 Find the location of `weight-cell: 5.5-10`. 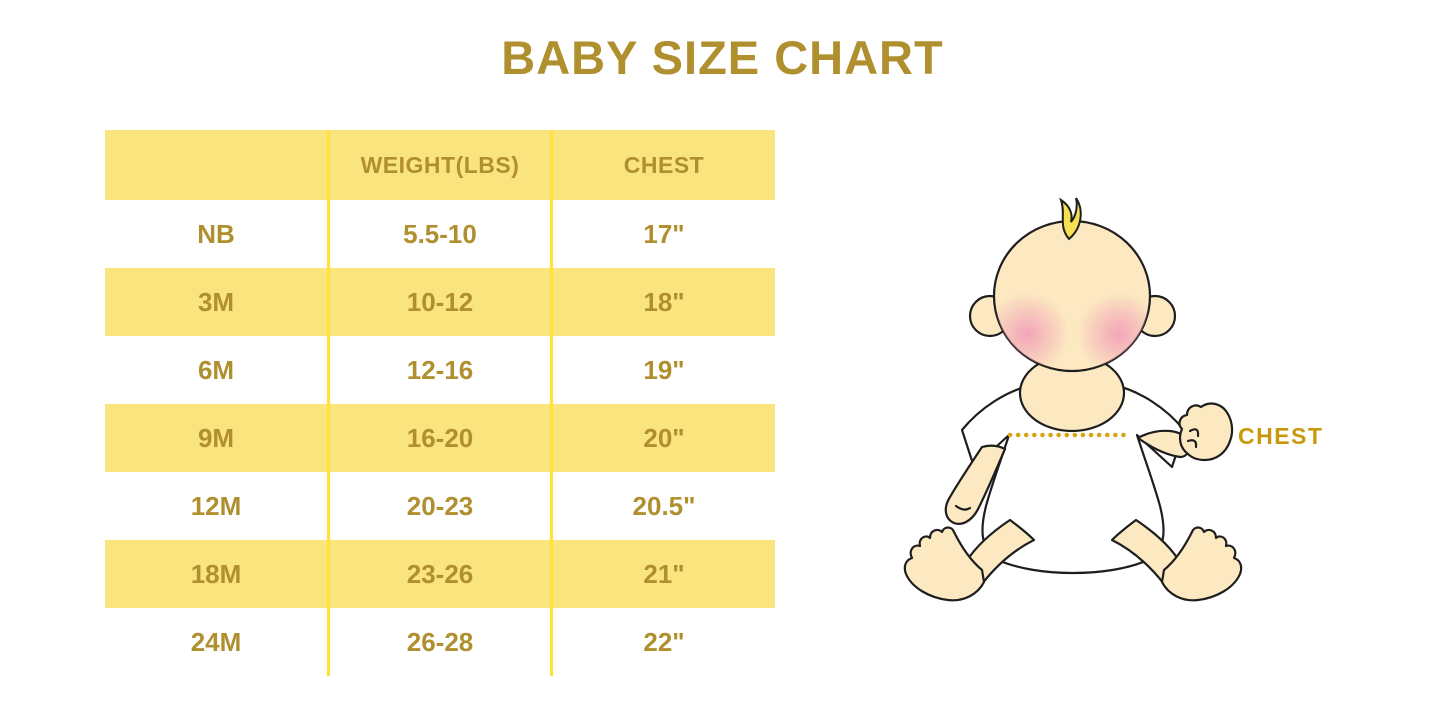

weight-cell: 5.5-10 is located at coordinates (438, 234).